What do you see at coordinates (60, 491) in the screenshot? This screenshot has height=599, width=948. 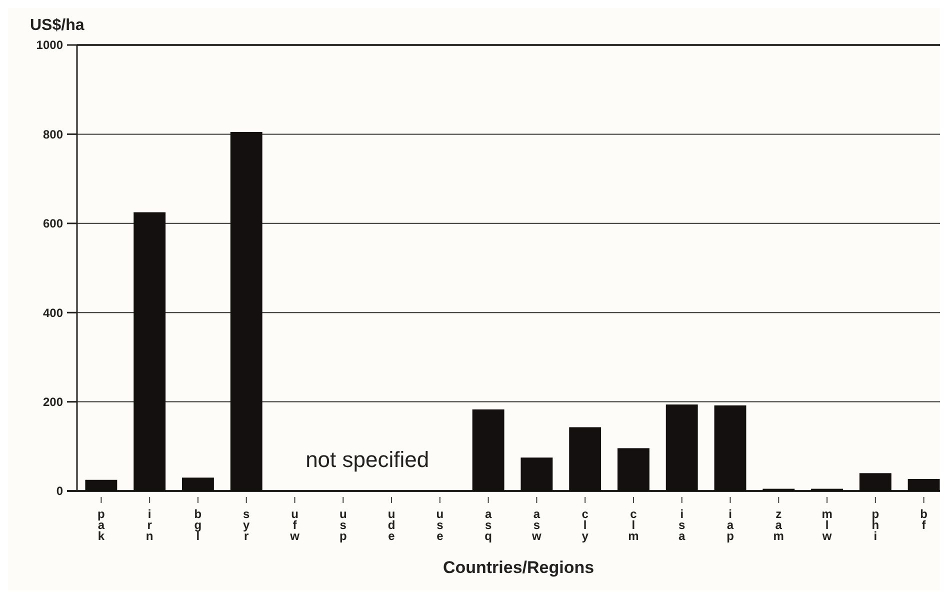 I see `y-tick-label: 0` at bounding box center [60, 491].